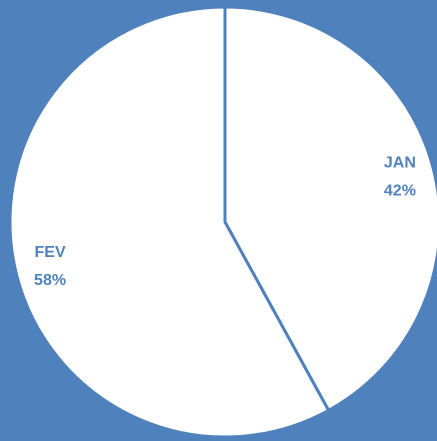 The image size is (437, 441). Describe the element at coordinates (400, 190) in the screenshot. I see `slice-value-label: 42%` at that location.